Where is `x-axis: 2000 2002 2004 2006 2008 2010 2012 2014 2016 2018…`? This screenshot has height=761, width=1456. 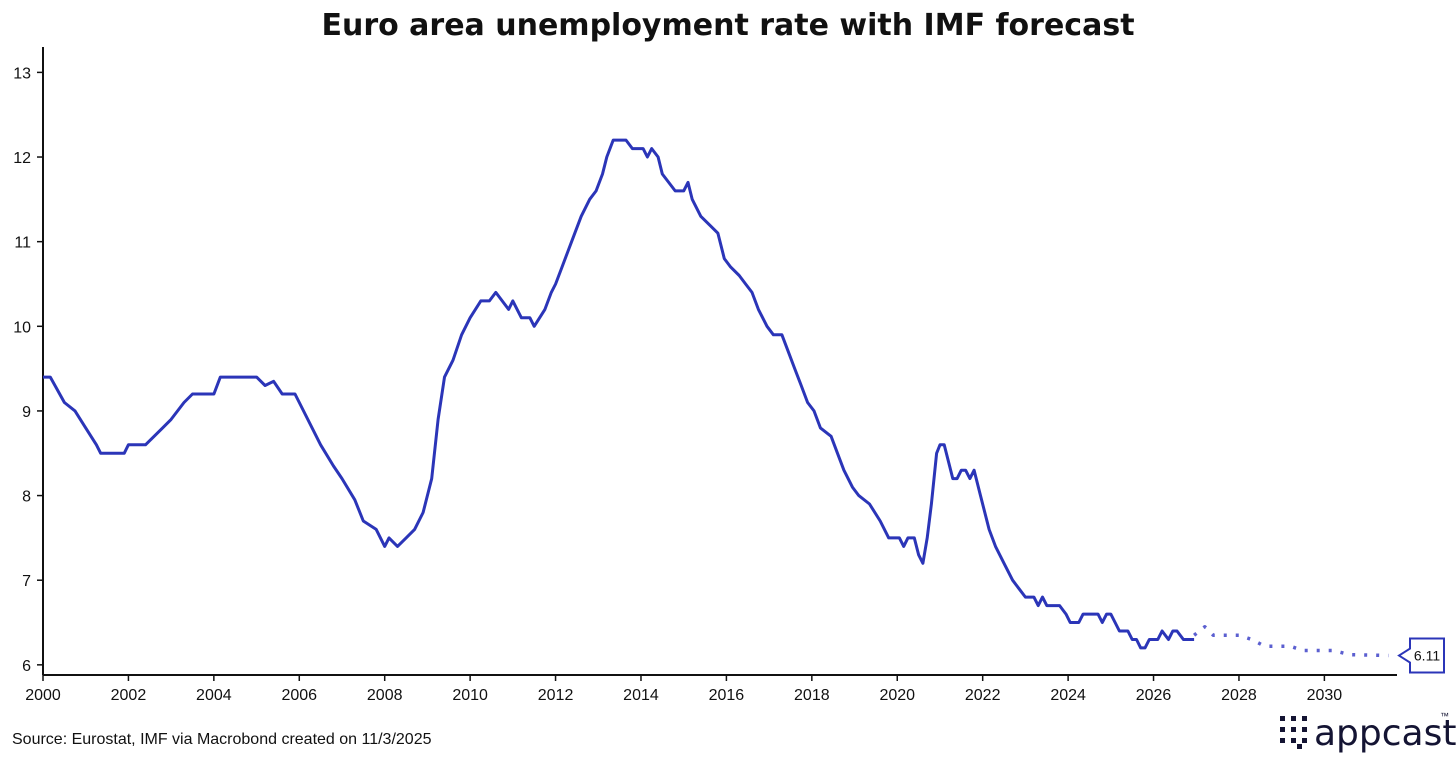
x-axis: 2000 2002 2004 2006 2008 2010 2012 2014 2016 2018… is located at coordinates (711, 689).